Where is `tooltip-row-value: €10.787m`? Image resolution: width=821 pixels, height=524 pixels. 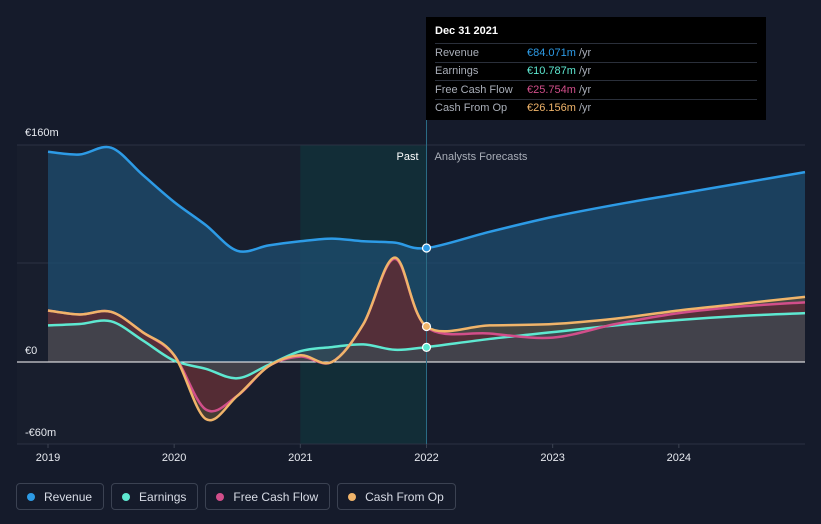 tooltip-row-value: €10.787m is located at coordinates (551, 71).